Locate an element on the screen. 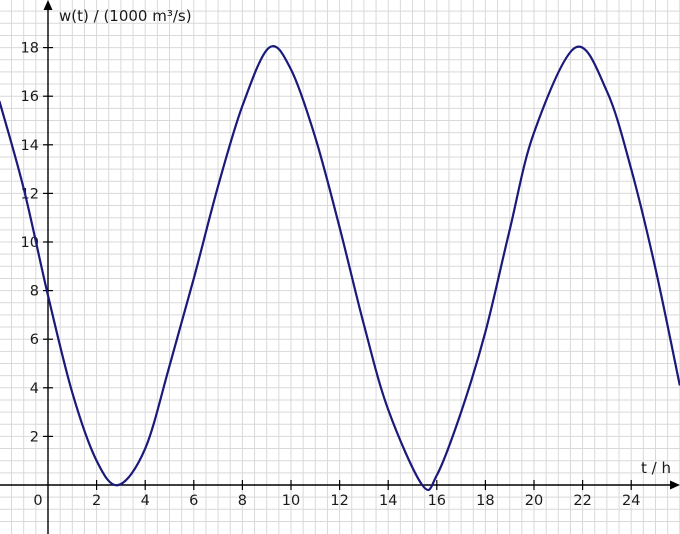 This screenshot has height=534, width=680. y-tick-label: 16 is located at coordinates (30, 97).